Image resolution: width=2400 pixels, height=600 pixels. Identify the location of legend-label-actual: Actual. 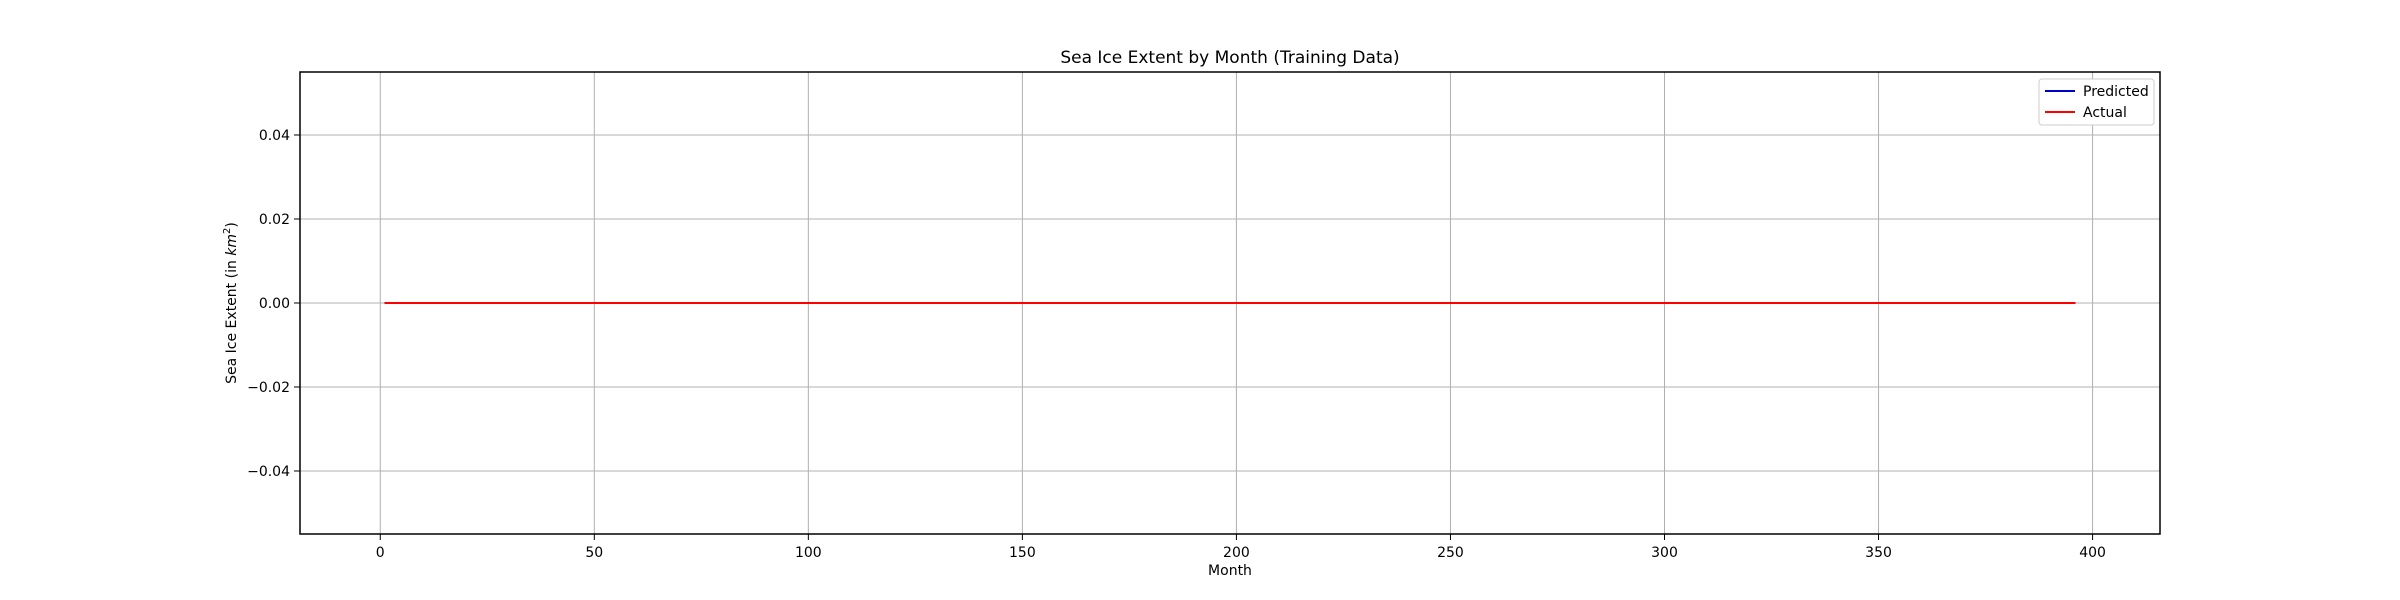
(2105, 113).